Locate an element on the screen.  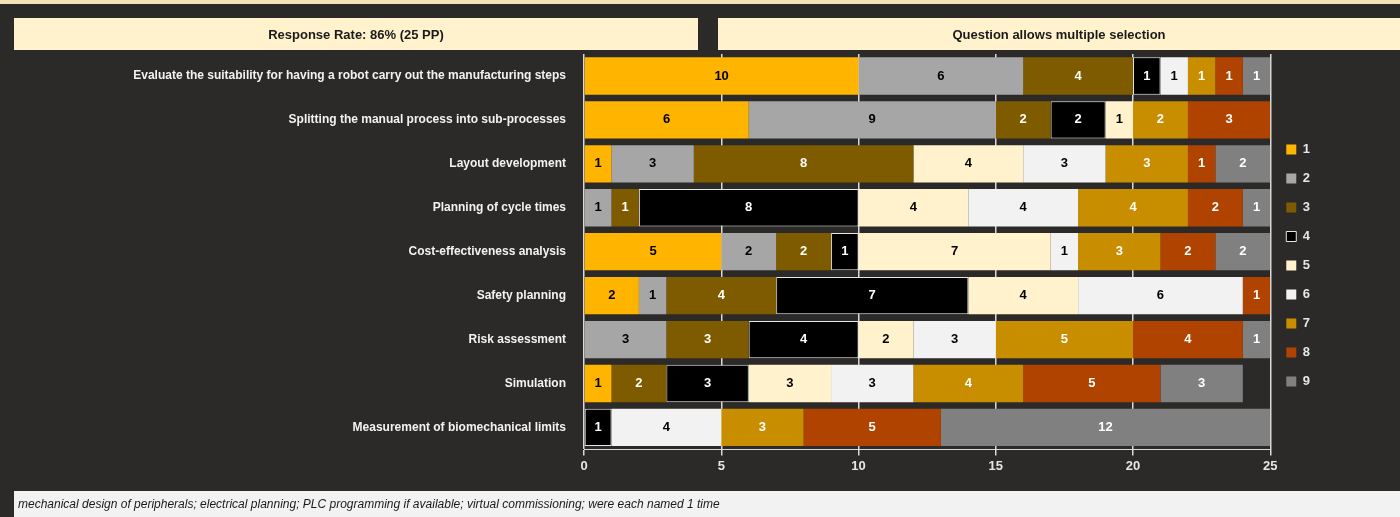
legend-label: 4 is located at coordinates (1306, 236).